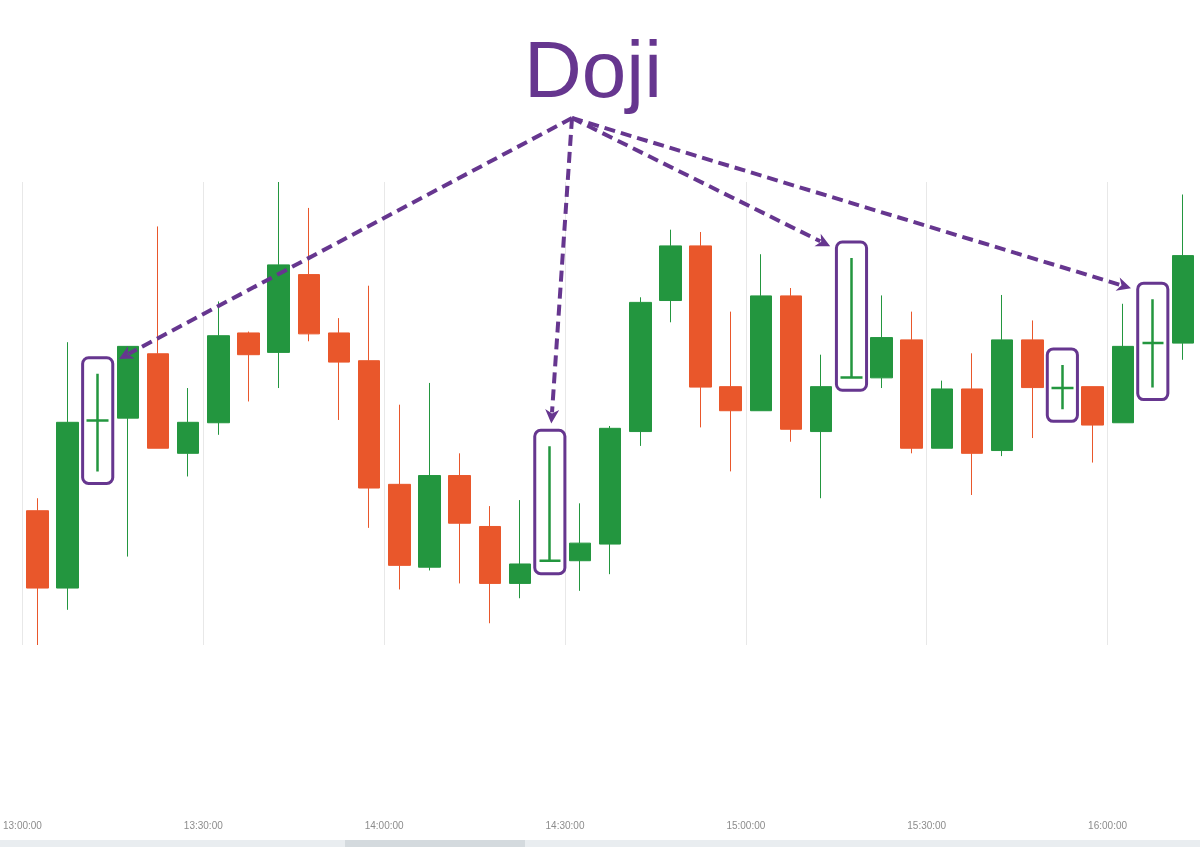  Describe the element at coordinates (565, 825) in the screenshot. I see `x-tick-label: 14:30:00` at that location.